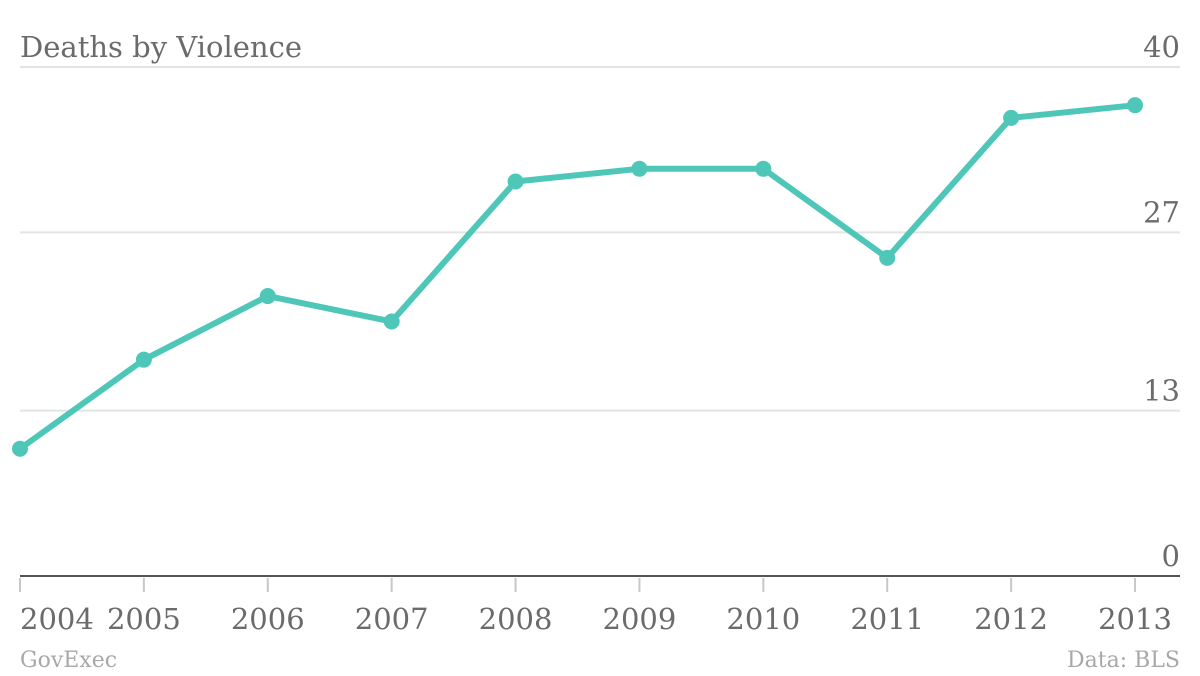 The height and width of the screenshot is (676, 1200). Describe the element at coordinates (1161, 301) in the screenshot. I see `y-axis-tick-labels: 0 13 27 40` at that location.